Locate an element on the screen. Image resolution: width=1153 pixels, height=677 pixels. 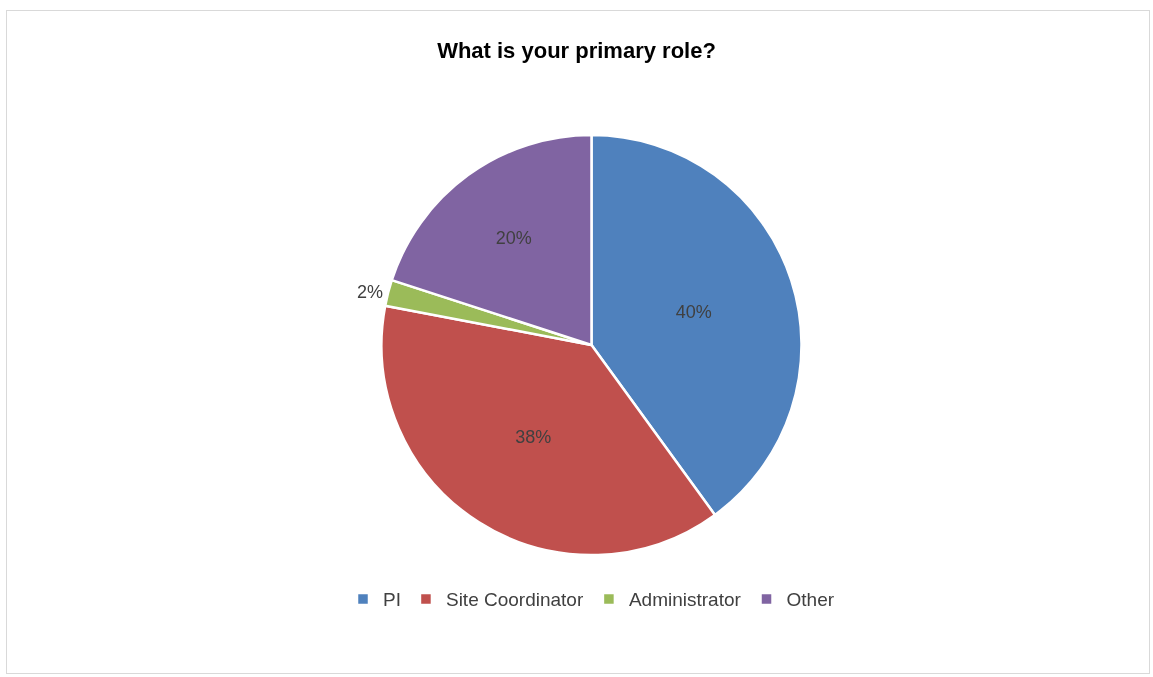
legend-label: Administrator is located at coordinates (685, 600).